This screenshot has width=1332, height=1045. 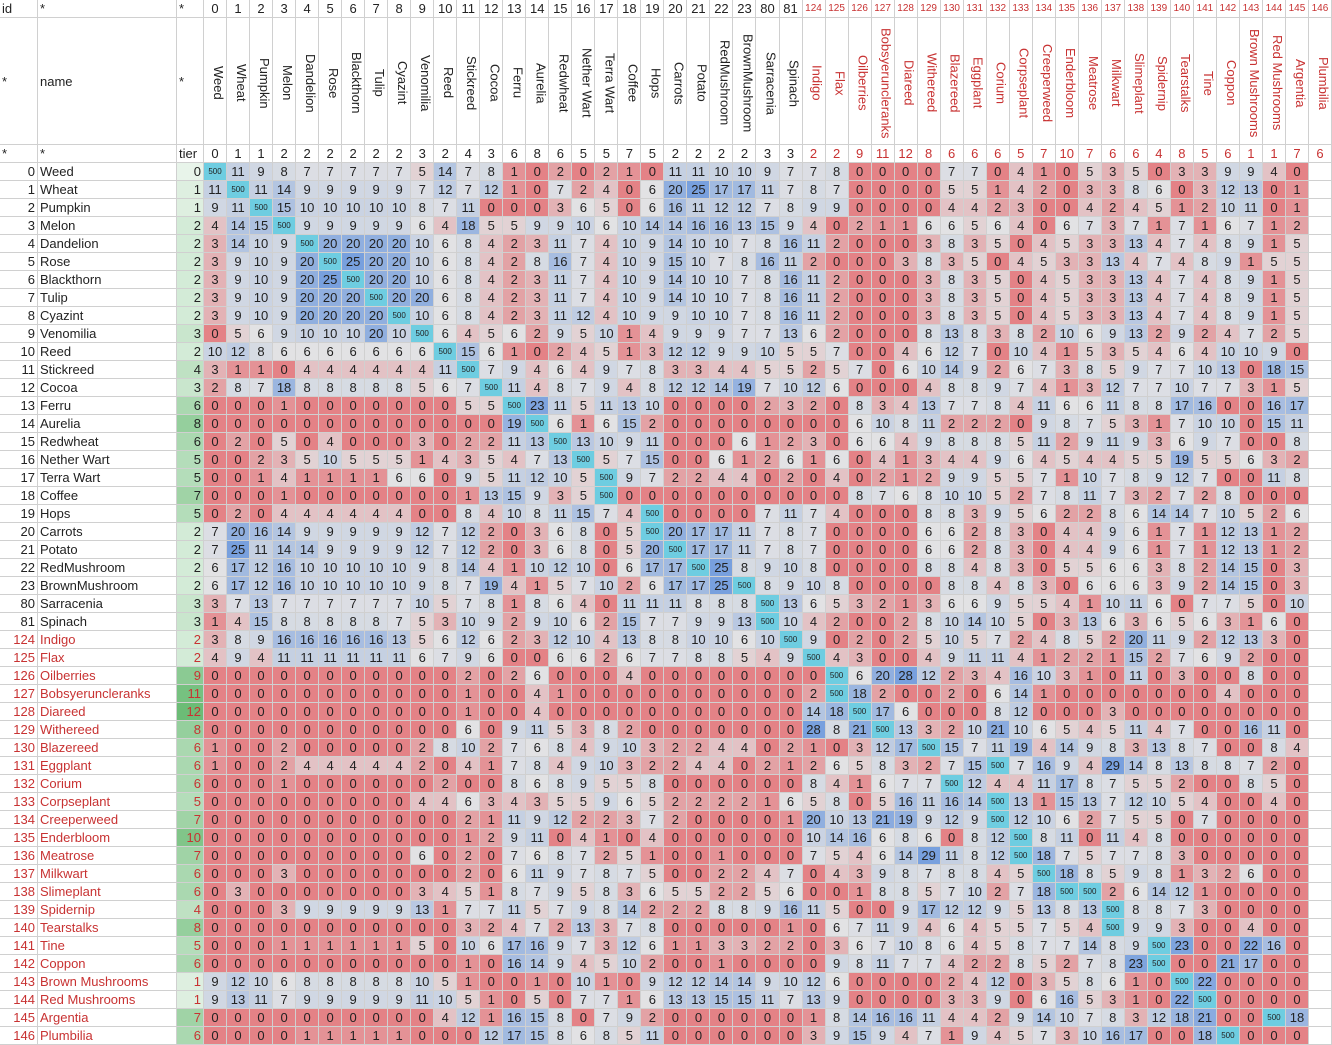 I want to click on column-name-header: Pumpkin, so click(x=262, y=81).